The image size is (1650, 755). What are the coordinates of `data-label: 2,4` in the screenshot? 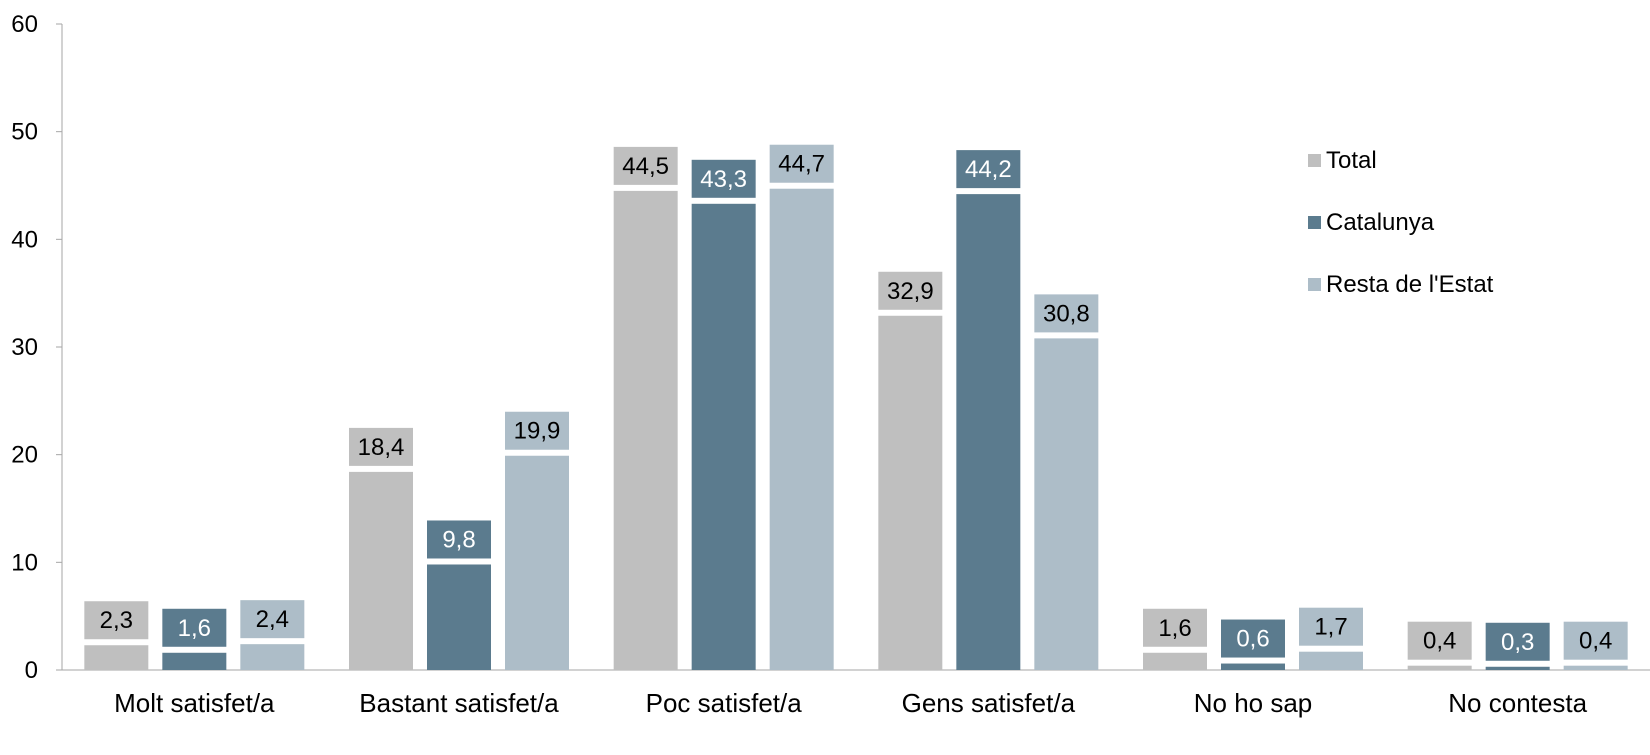 It's located at (272, 619).